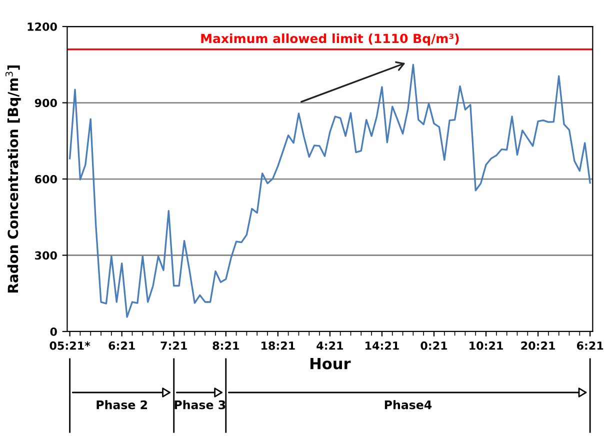 This screenshot has width=611, height=442. I want to click on x-tick-label: 10:21, so click(486, 345).